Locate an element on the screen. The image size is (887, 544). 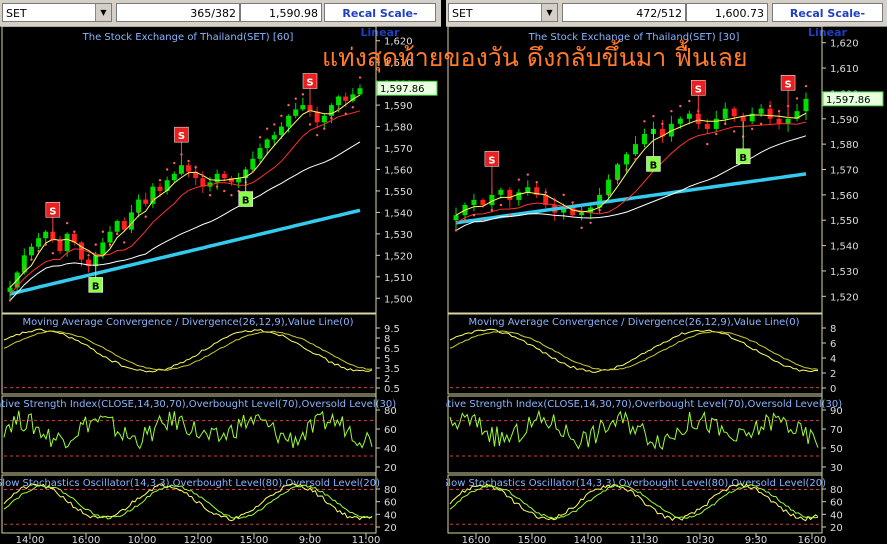
price-tick-label: 1,610 is located at coordinates (844, 69).